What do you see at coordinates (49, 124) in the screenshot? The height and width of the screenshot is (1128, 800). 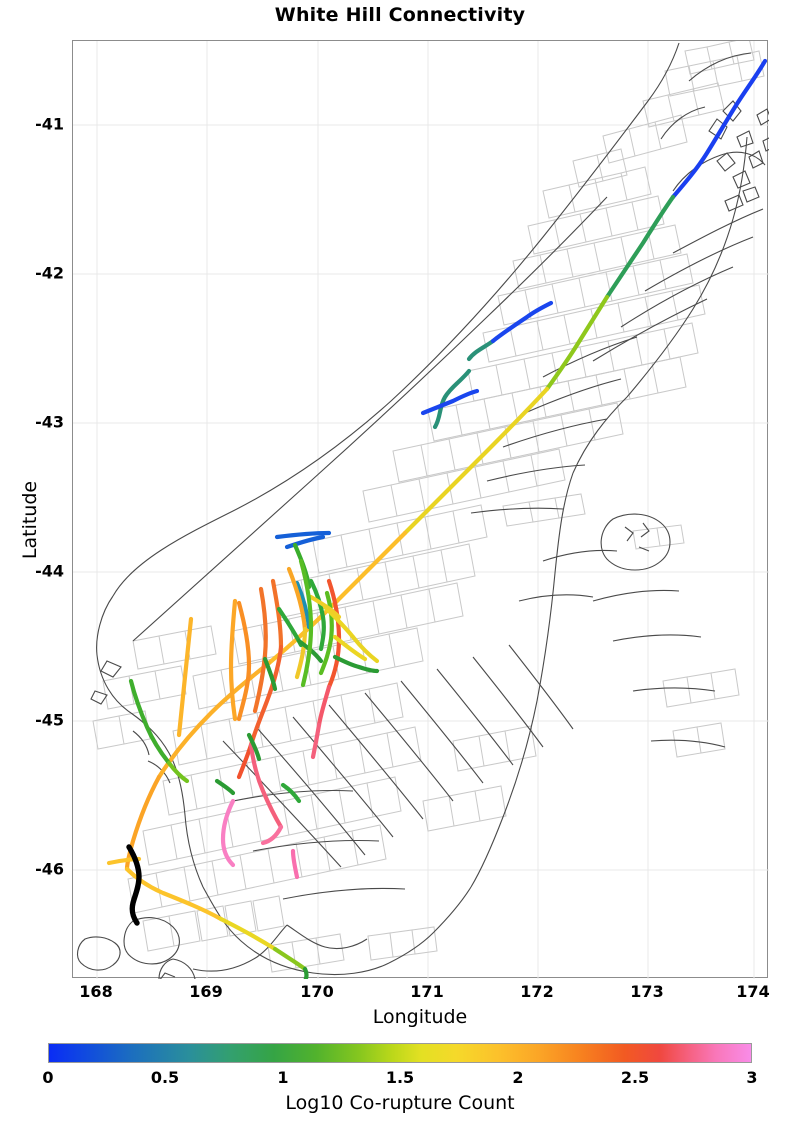 I see `ytick-41: -41` at bounding box center [49, 124].